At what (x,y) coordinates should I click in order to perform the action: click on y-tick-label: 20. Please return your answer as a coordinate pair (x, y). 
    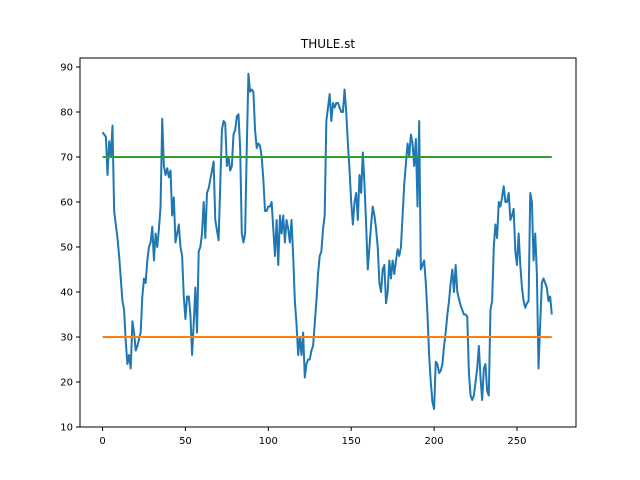
    Looking at the image, I should click on (66, 383).